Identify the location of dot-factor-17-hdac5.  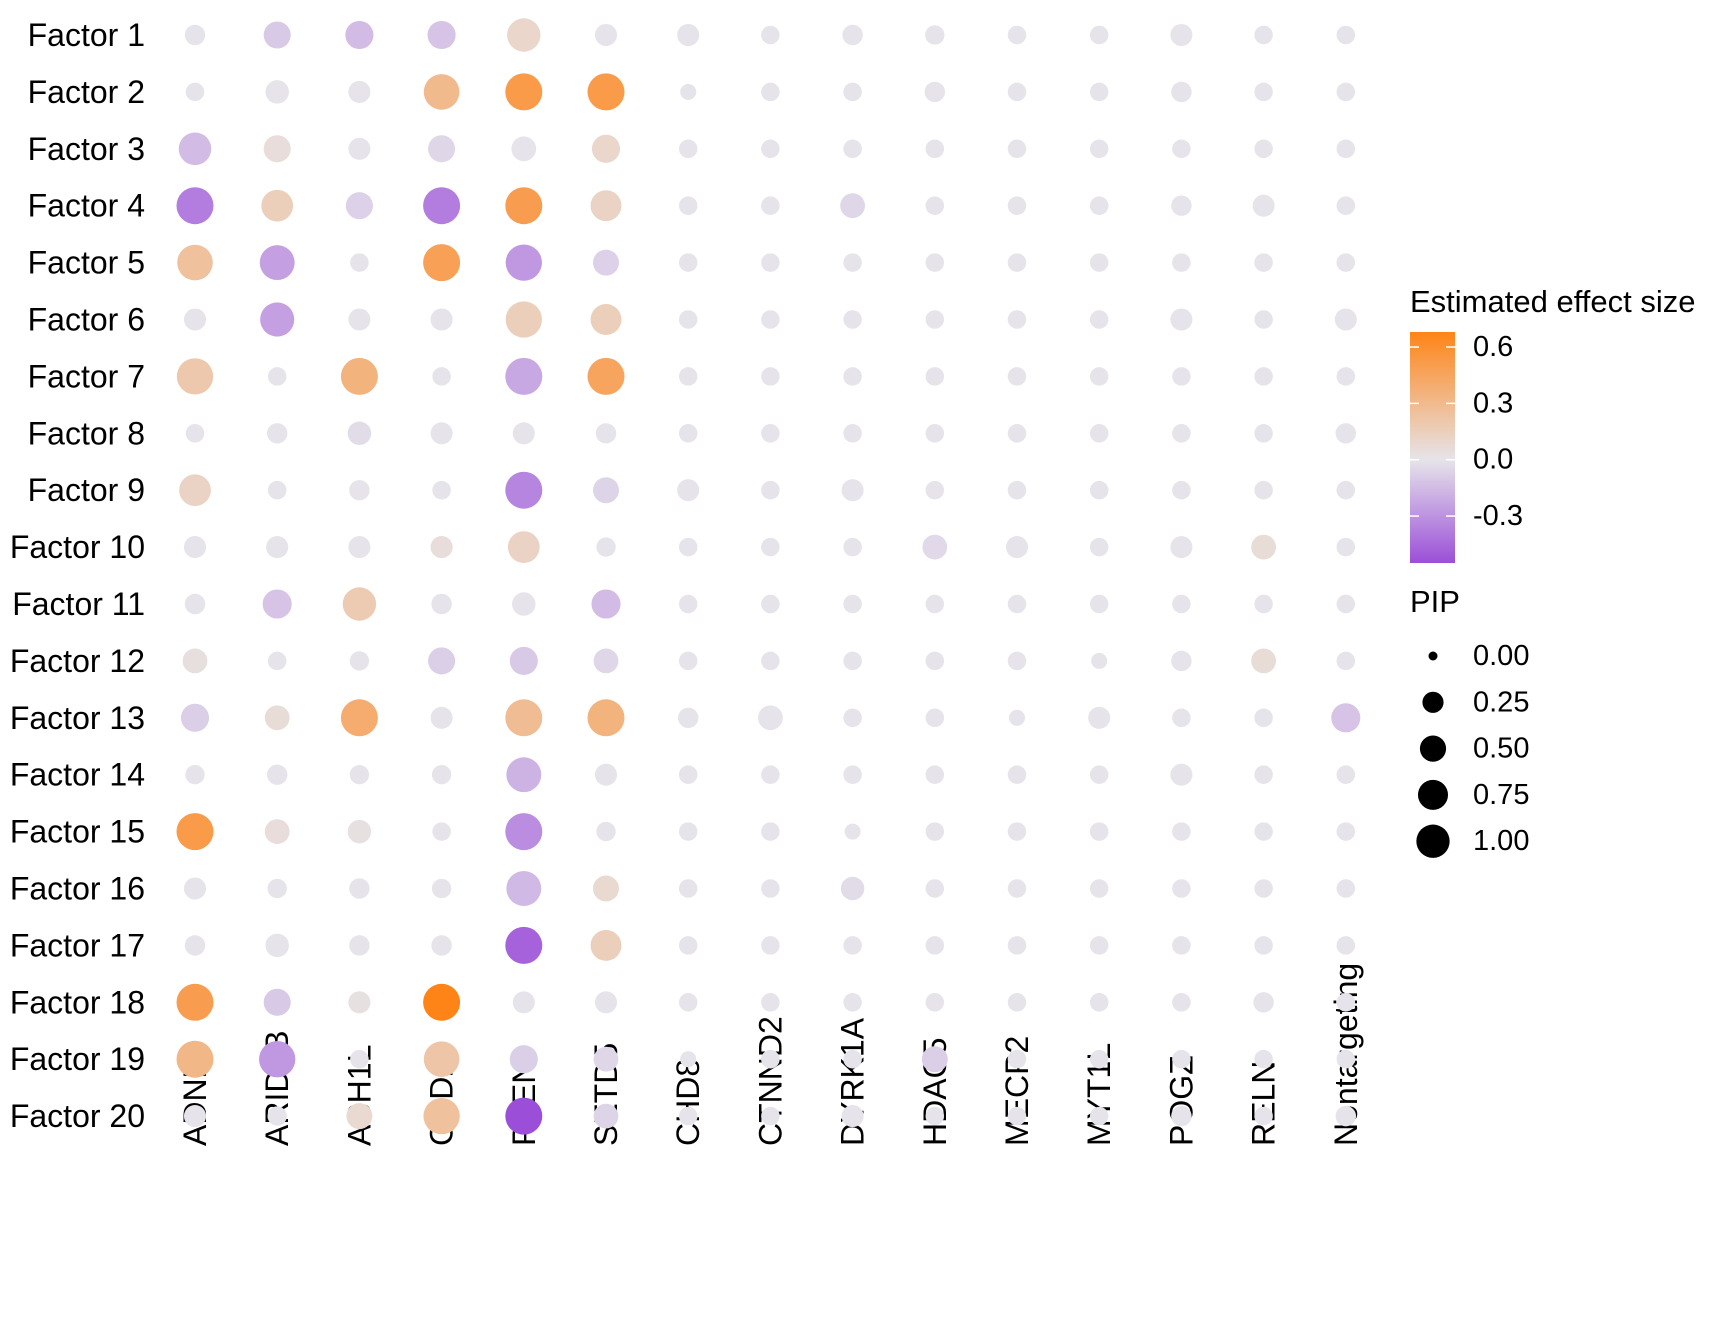
(935, 945).